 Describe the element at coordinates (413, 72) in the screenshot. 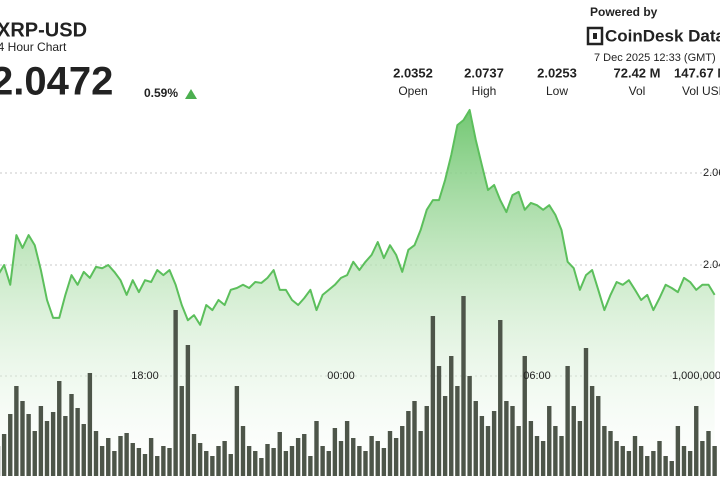

I see `stat-value: 2.0352` at that location.